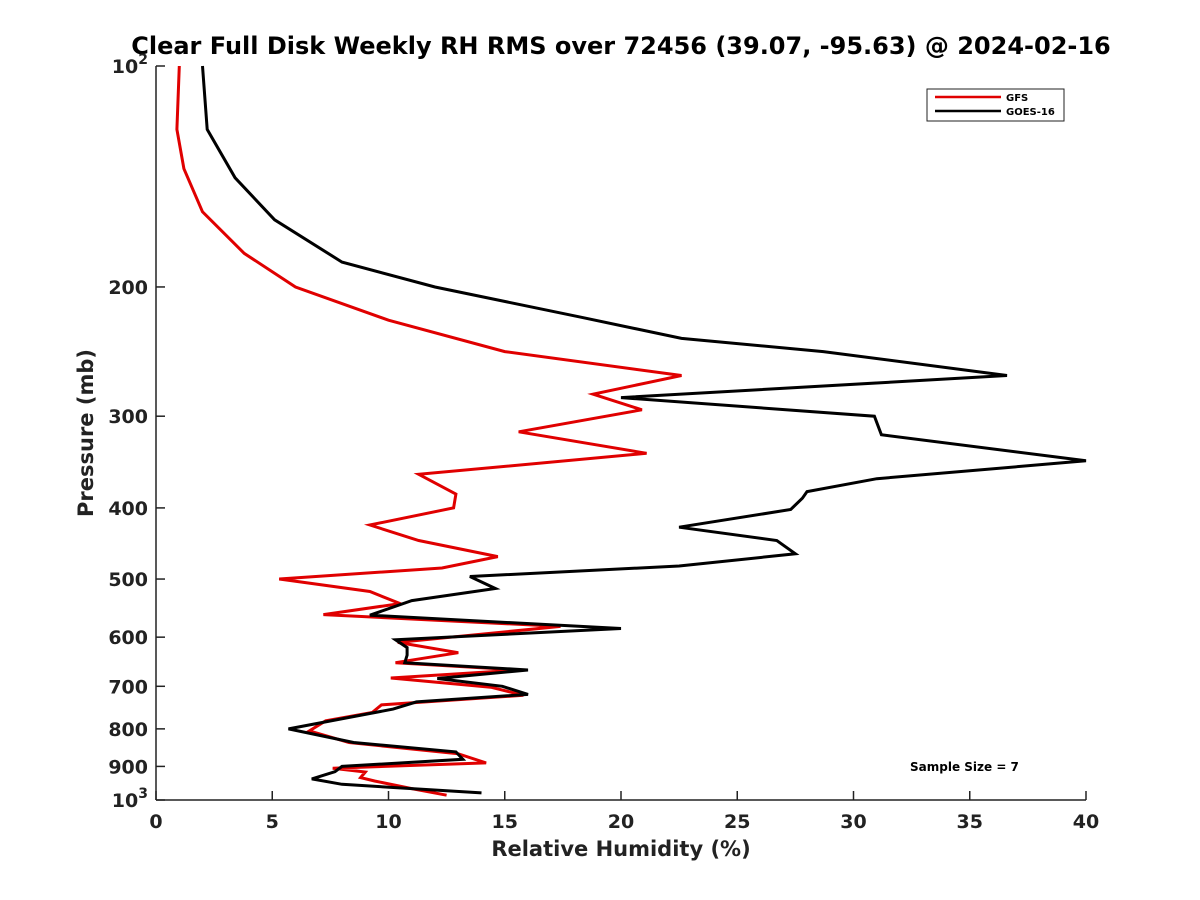  What do you see at coordinates (136, 432) in the screenshot?
I see `y-ticks: 10² 200 300 400 500 600 700 800 900 10³` at bounding box center [136, 432].